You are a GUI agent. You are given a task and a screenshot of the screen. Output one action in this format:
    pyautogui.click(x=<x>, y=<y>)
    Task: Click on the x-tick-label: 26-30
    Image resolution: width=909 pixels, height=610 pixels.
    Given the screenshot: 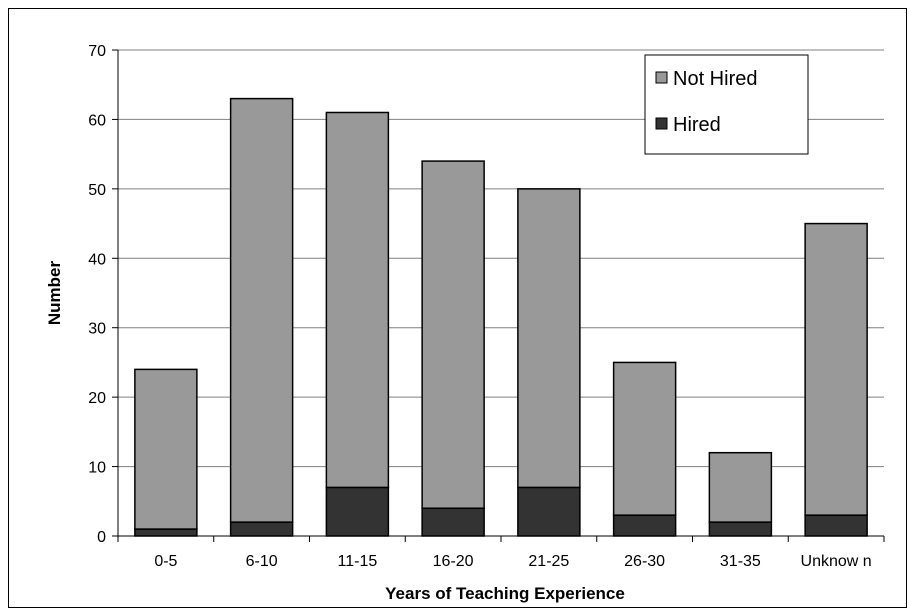 What is the action you would take?
    pyautogui.click(x=644, y=561)
    